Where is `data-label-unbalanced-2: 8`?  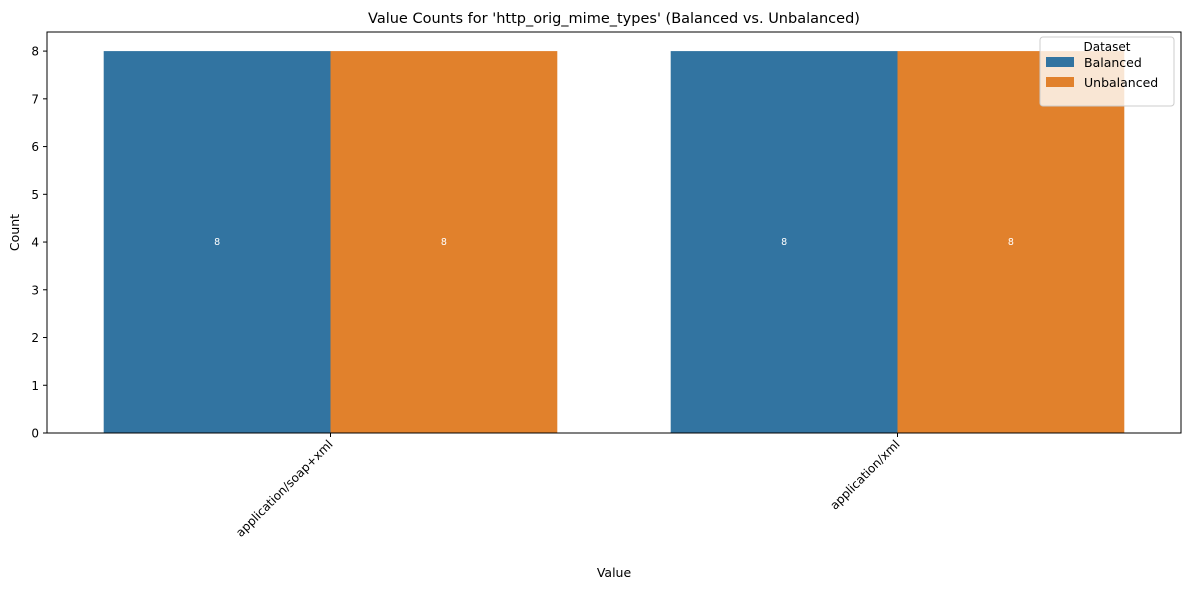 data-label-unbalanced-2: 8 is located at coordinates (1011, 242).